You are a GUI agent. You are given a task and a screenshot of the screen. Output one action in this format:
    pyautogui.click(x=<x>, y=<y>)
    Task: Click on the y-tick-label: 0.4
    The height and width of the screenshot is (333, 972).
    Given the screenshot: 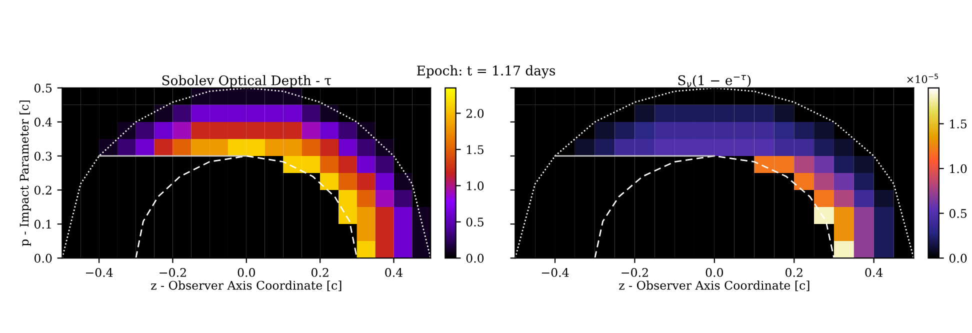 What is the action you would take?
    pyautogui.click(x=43, y=122)
    